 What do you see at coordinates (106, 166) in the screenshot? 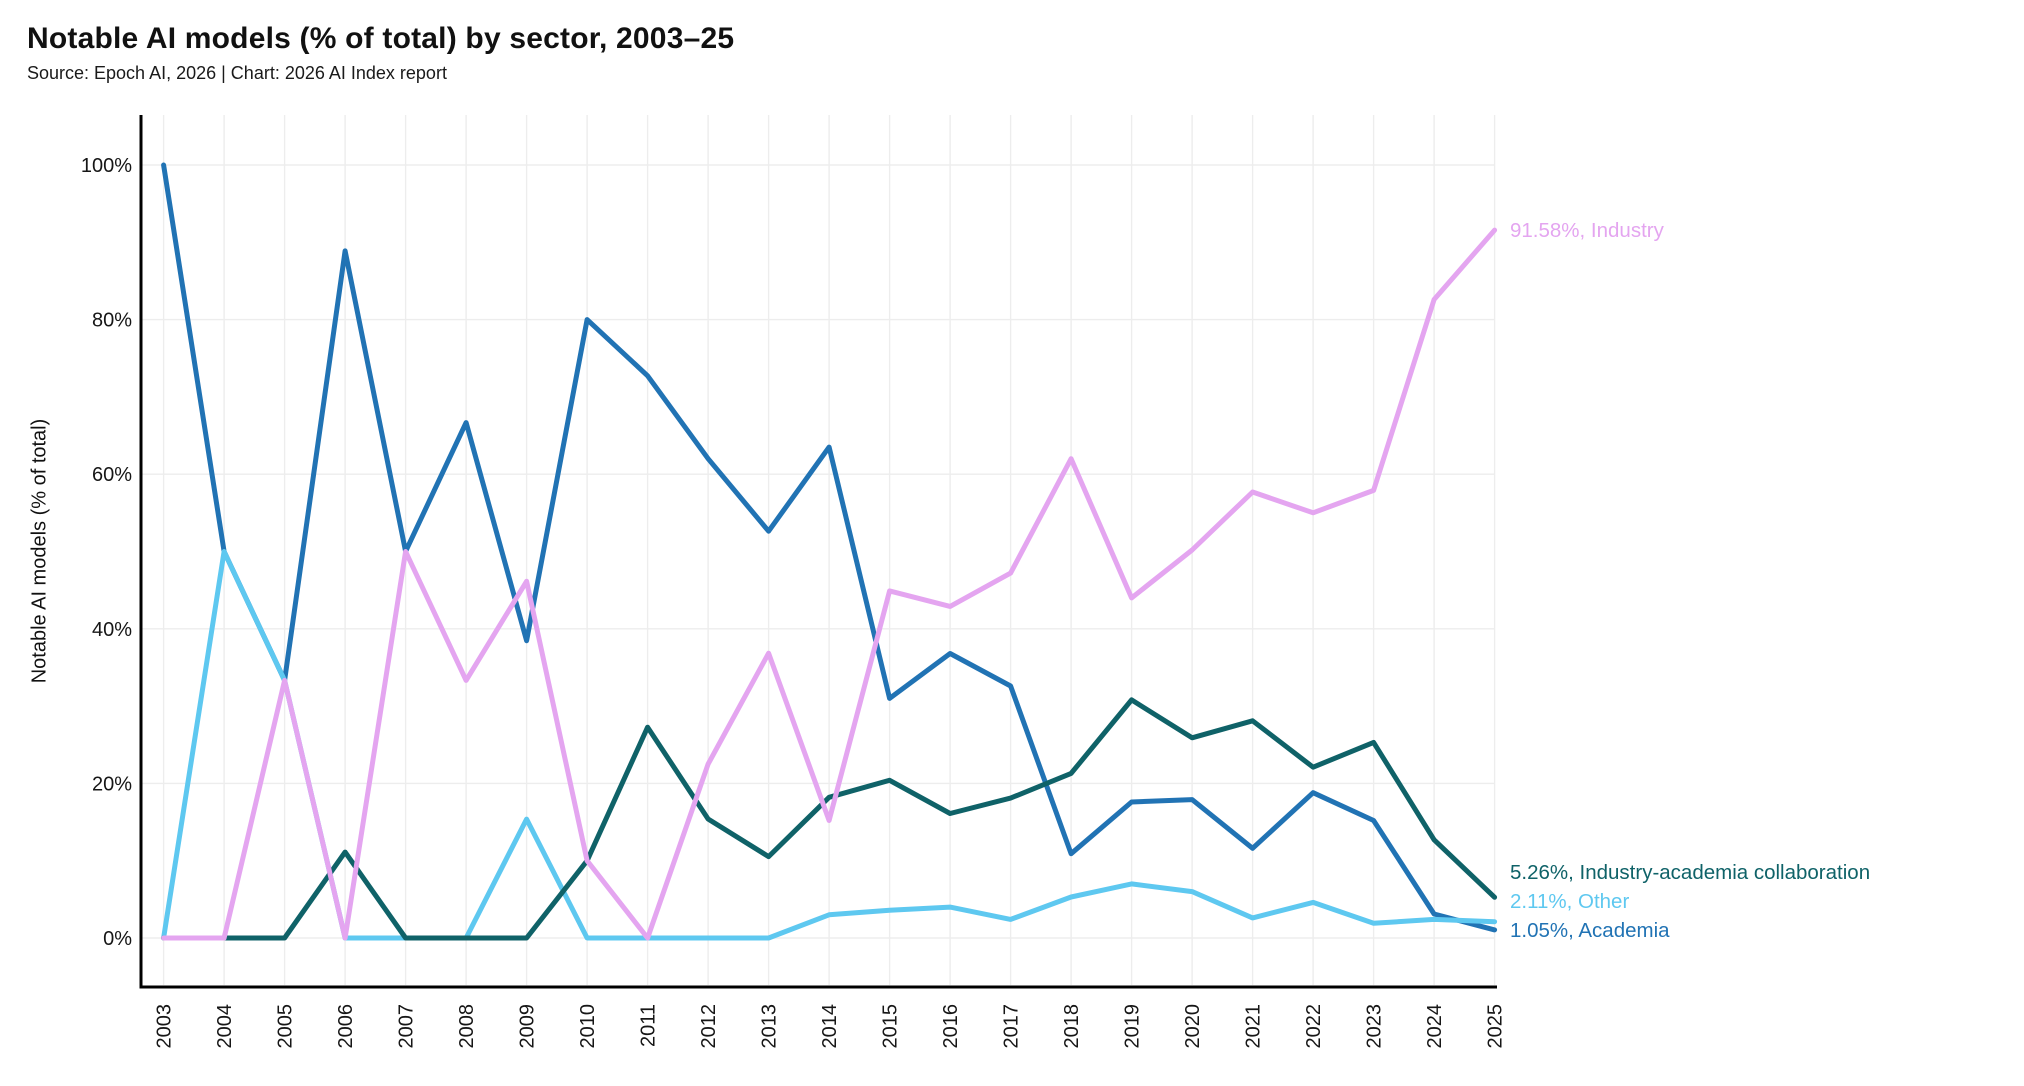
I see `y-tick-100: 100%` at bounding box center [106, 166].